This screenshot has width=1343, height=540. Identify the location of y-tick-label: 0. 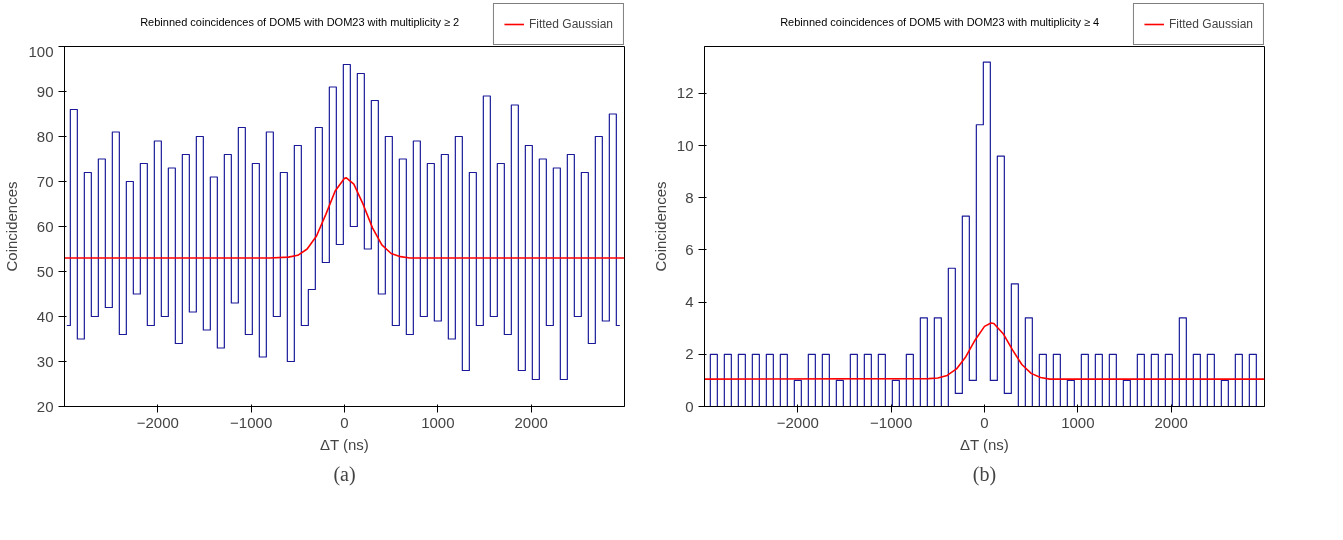
(689, 406).